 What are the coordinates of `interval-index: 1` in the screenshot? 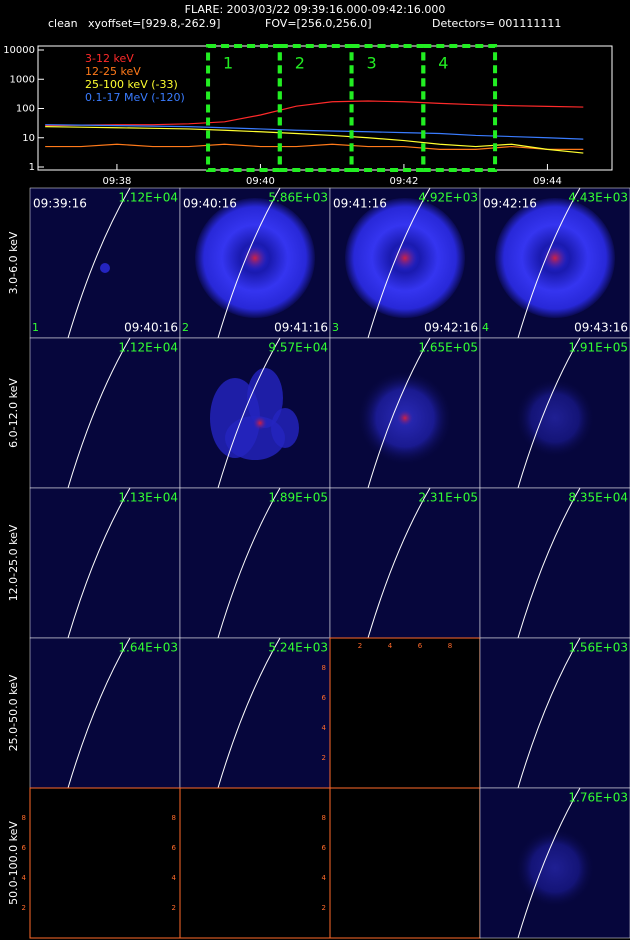 It's located at (35, 327).